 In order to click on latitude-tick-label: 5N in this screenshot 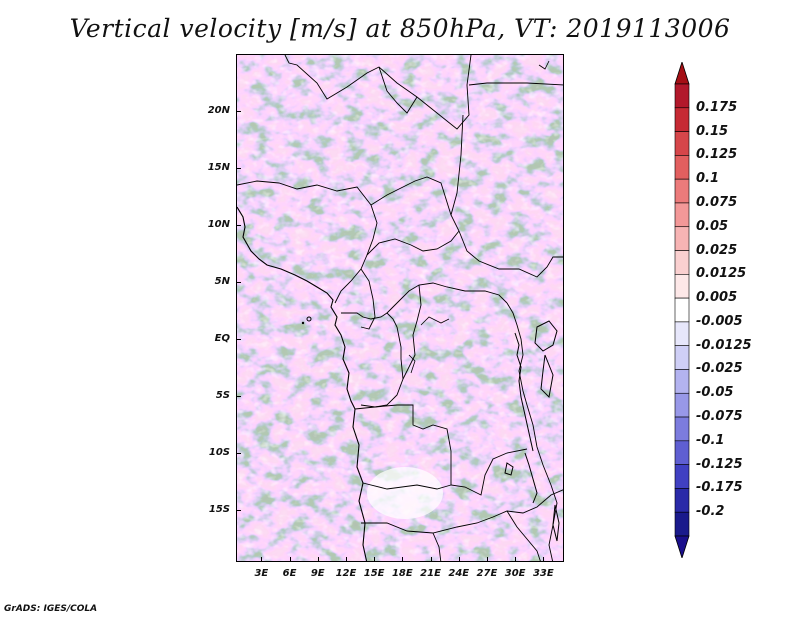, I will do `click(222, 281)`.